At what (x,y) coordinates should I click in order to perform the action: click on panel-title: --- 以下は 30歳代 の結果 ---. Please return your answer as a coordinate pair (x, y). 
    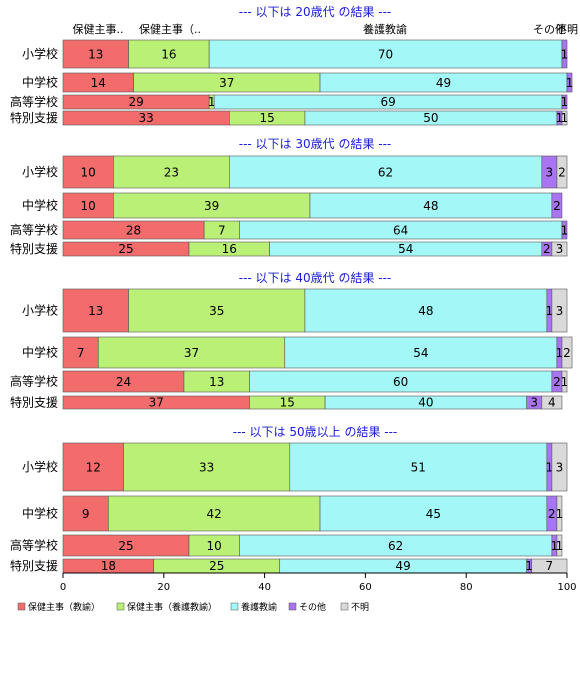
    Looking at the image, I should click on (315, 144).